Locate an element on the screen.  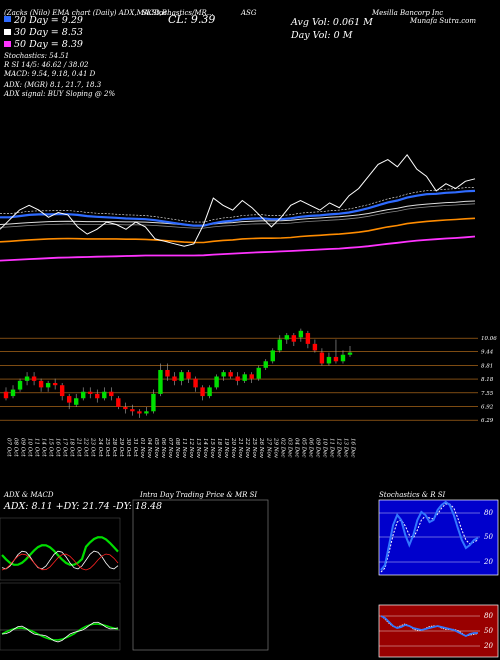
adx-panel is located at coordinates (60, 549).